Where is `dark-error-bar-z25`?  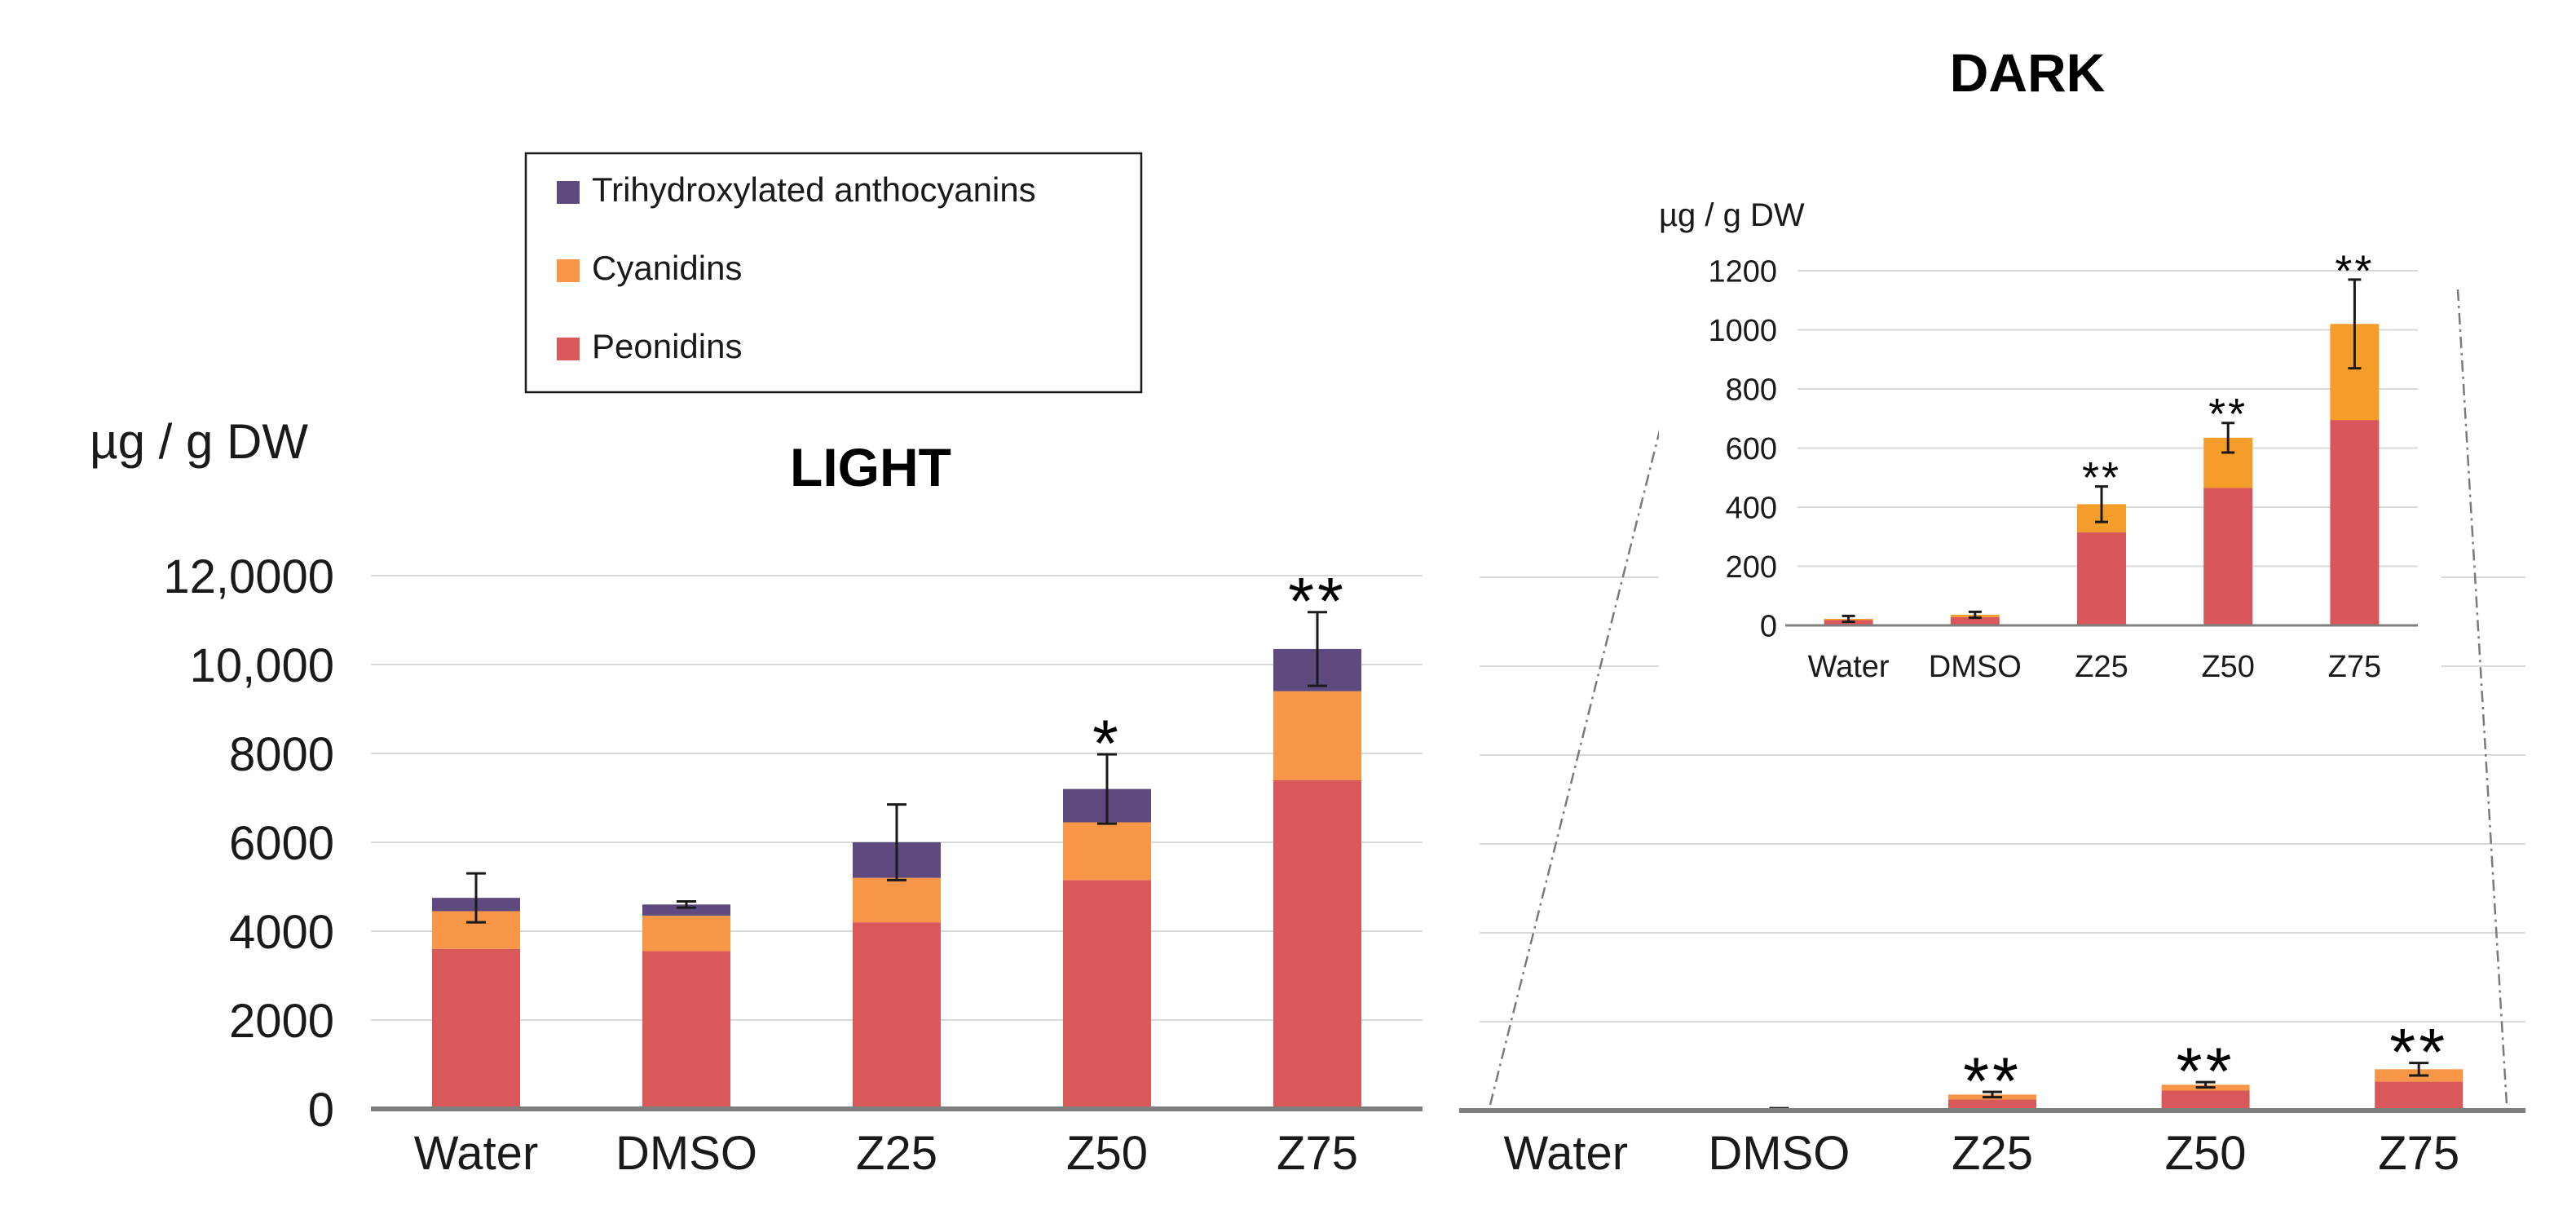
dark-error-bar-z25 is located at coordinates (1992, 1094).